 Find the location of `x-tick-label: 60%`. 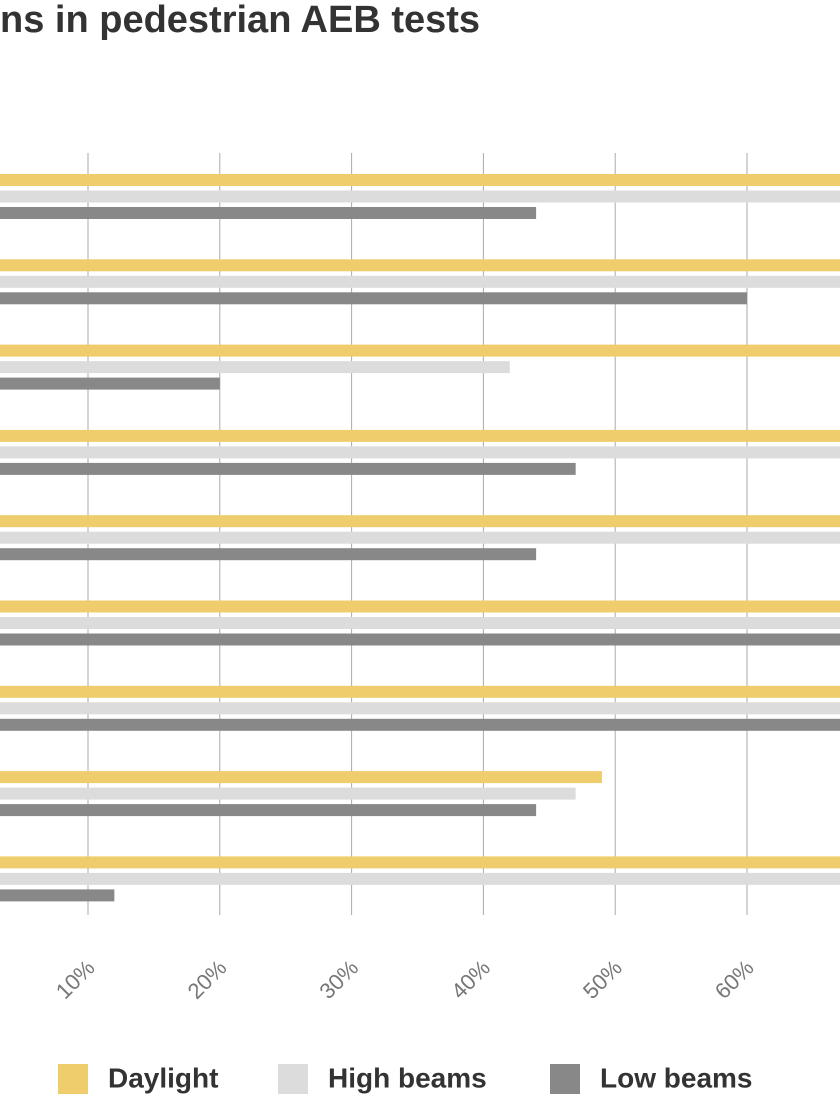

x-tick-label: 60% is located at coordinates (734, 979).